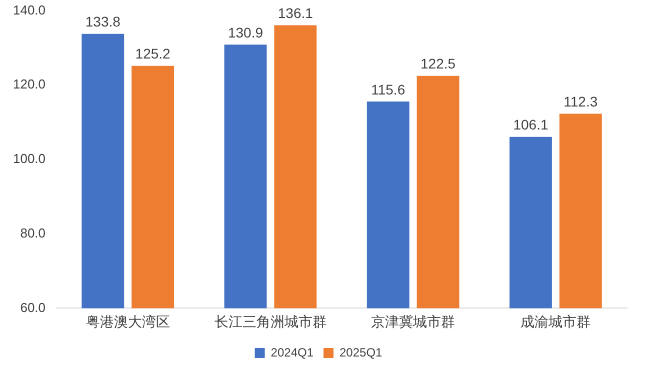  What do you see at coordinates (388, 89) in the screenshot?
I see `data-label: 115.6` at bounding box center [388, 89].